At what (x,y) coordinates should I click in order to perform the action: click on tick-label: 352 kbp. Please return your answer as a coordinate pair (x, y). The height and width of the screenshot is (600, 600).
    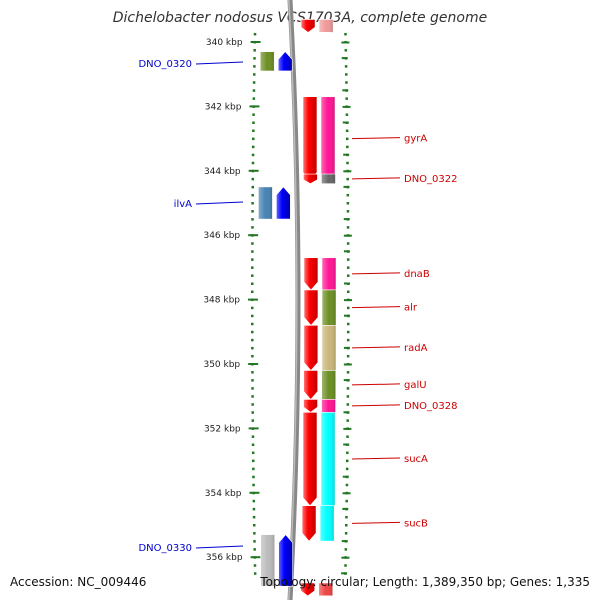
    Looking at the image, I should click on (222, 429).